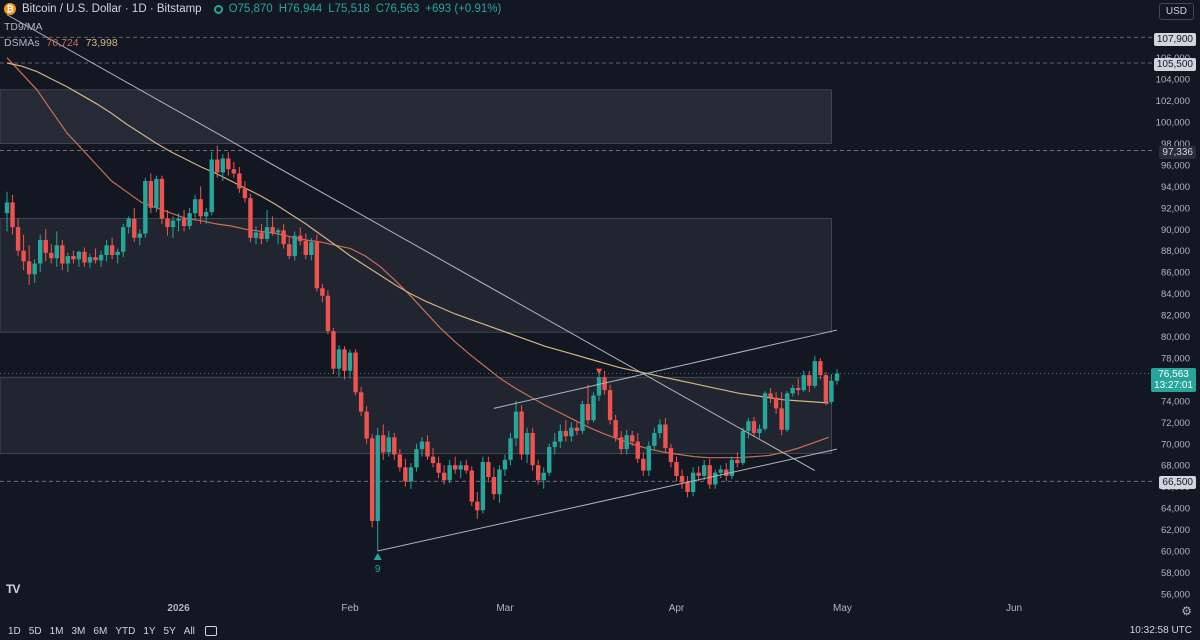  What do you see at coordinates (1175, 401) in the screenshot?
I see `y-tick-label: 74,000` at bounding box center [1175, 401].